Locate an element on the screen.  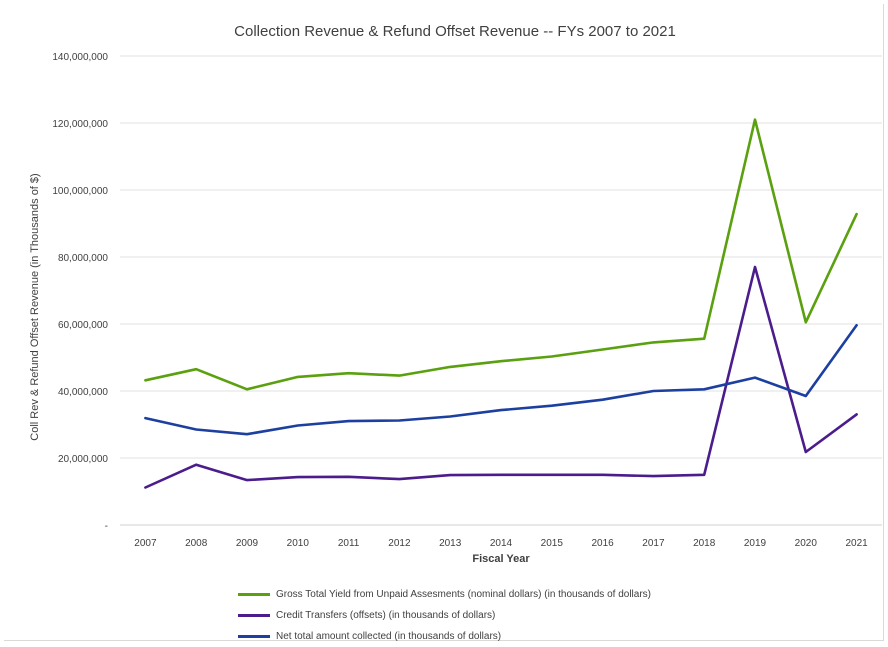
x-tick-label: 2021 is located at coordinates (856, 543).